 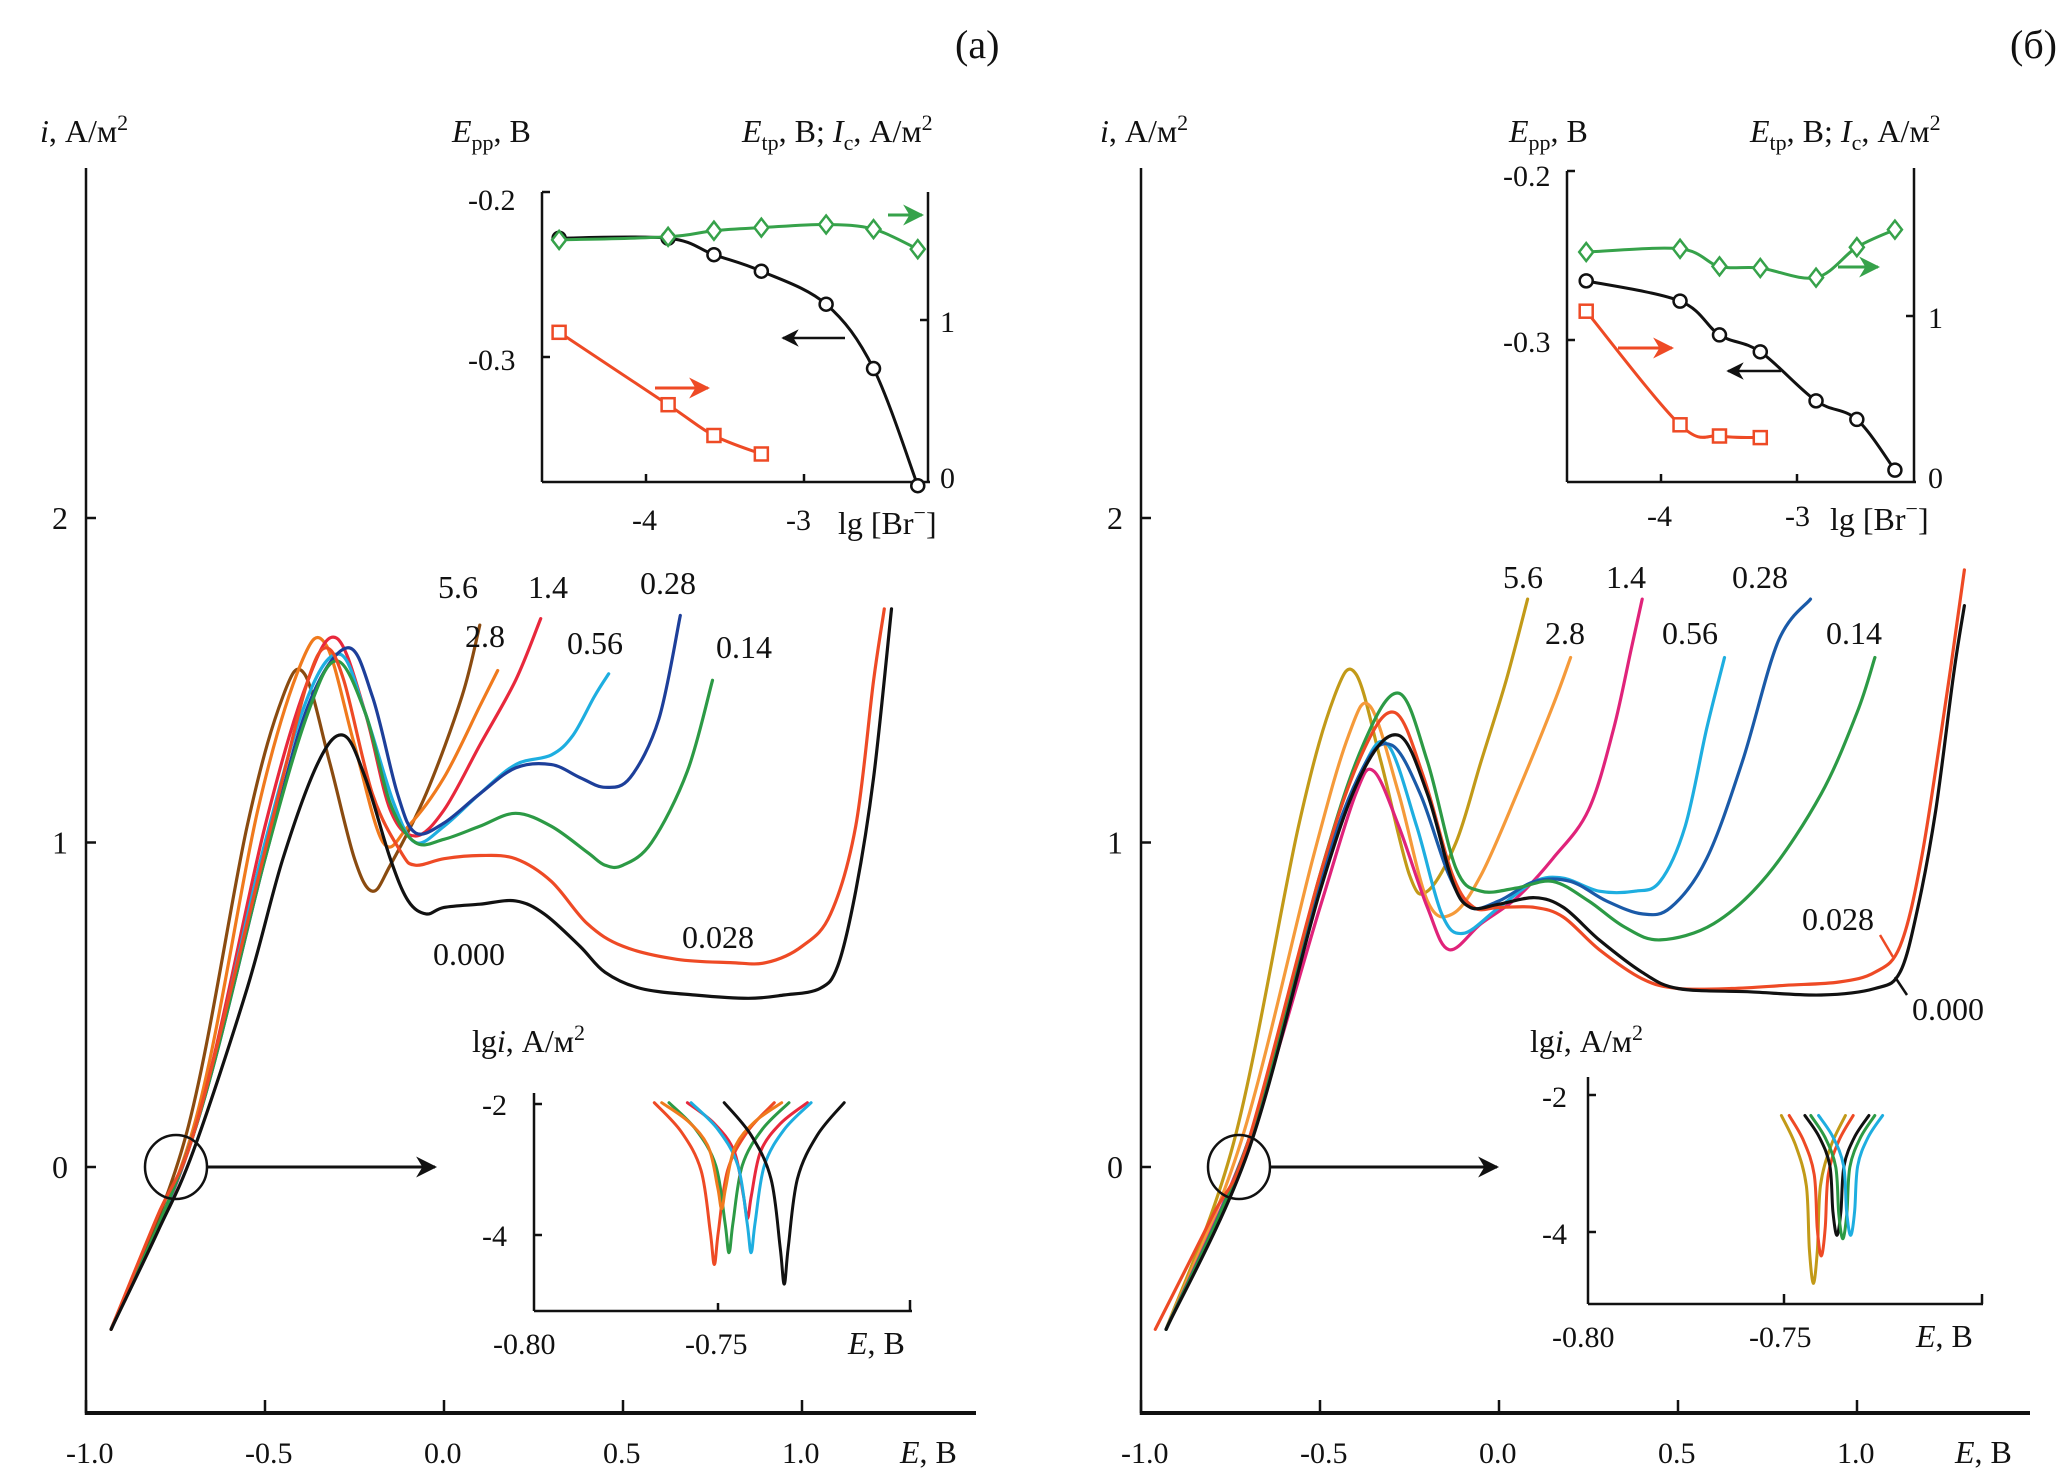 I want to click on y-tick-label: 2, so click(x=1115, y=518).